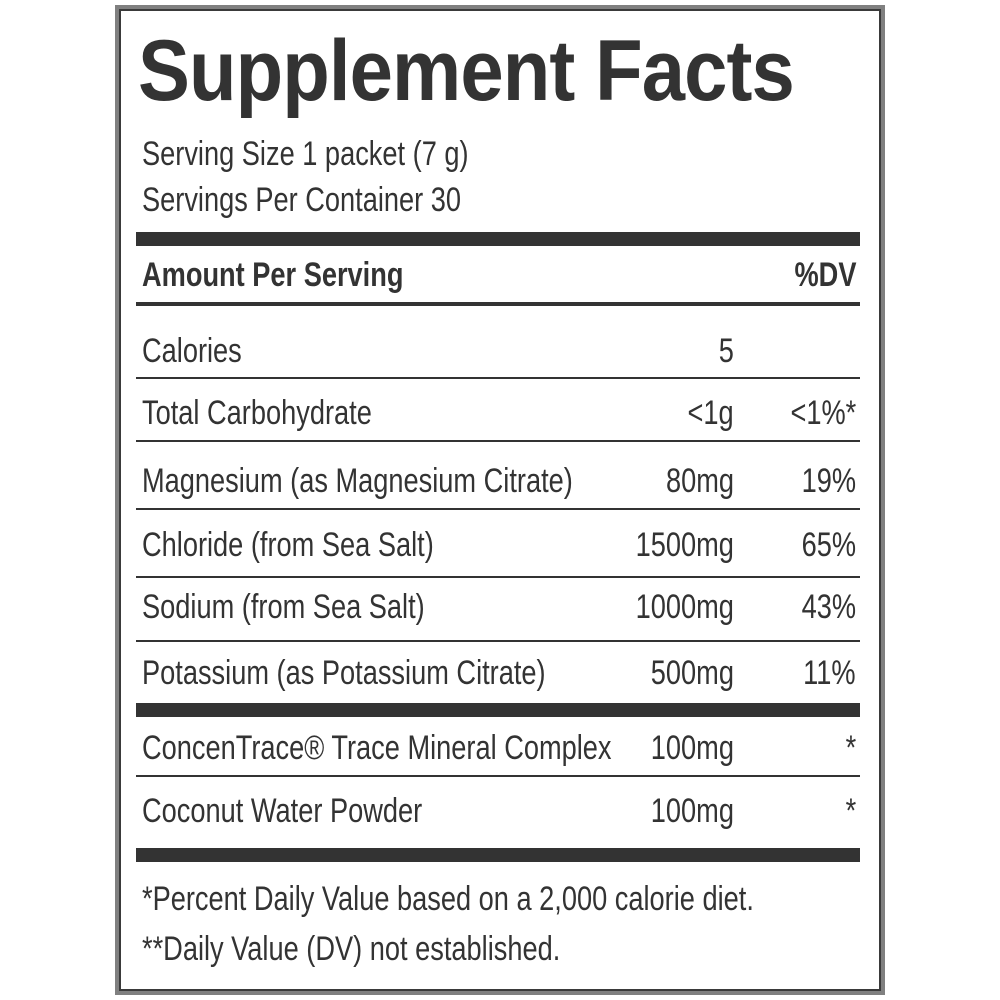 The height and width of the screenshot is (1000, 1000). Describe the element at coordinates (288, 545) in the screenshot. I see `row-name: Chloride (from Sea Salt)` at that location.